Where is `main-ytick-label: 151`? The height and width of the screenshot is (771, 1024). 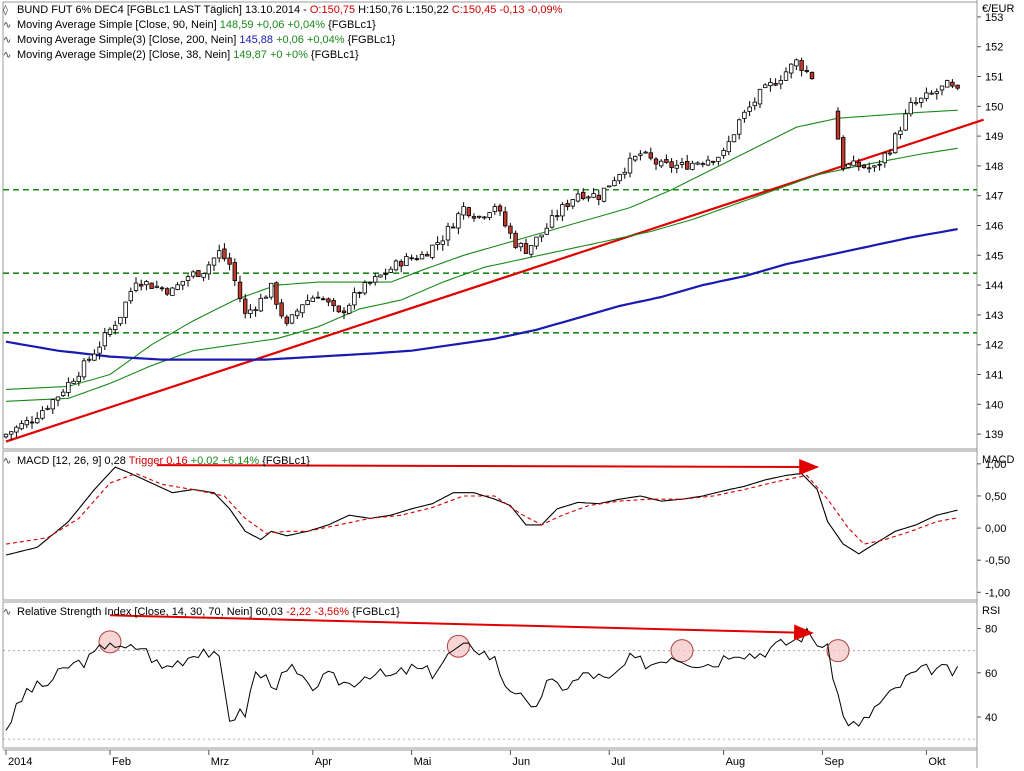
main-ytick-label: 151 is located at coordinates (994, 78).